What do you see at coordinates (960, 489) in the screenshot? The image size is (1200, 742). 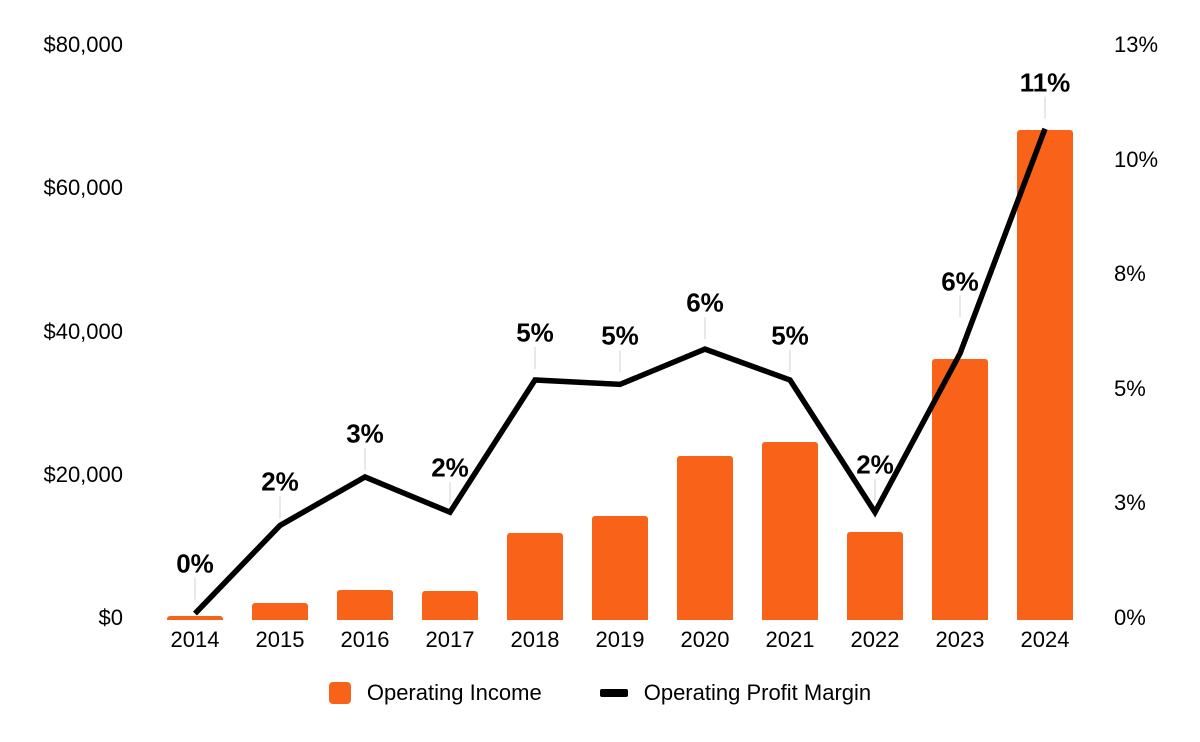 I see `bar-2023` at bounding box center [960, 489].